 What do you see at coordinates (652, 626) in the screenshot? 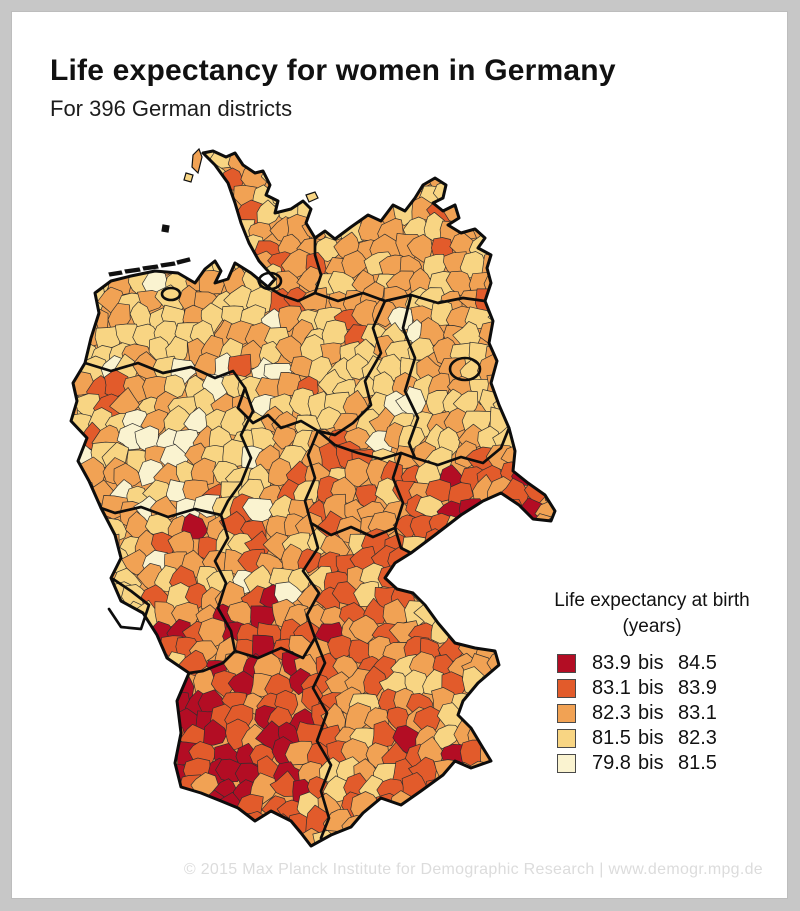
I see `legend-title-line2: (years)` at bounding box center [652, 626].